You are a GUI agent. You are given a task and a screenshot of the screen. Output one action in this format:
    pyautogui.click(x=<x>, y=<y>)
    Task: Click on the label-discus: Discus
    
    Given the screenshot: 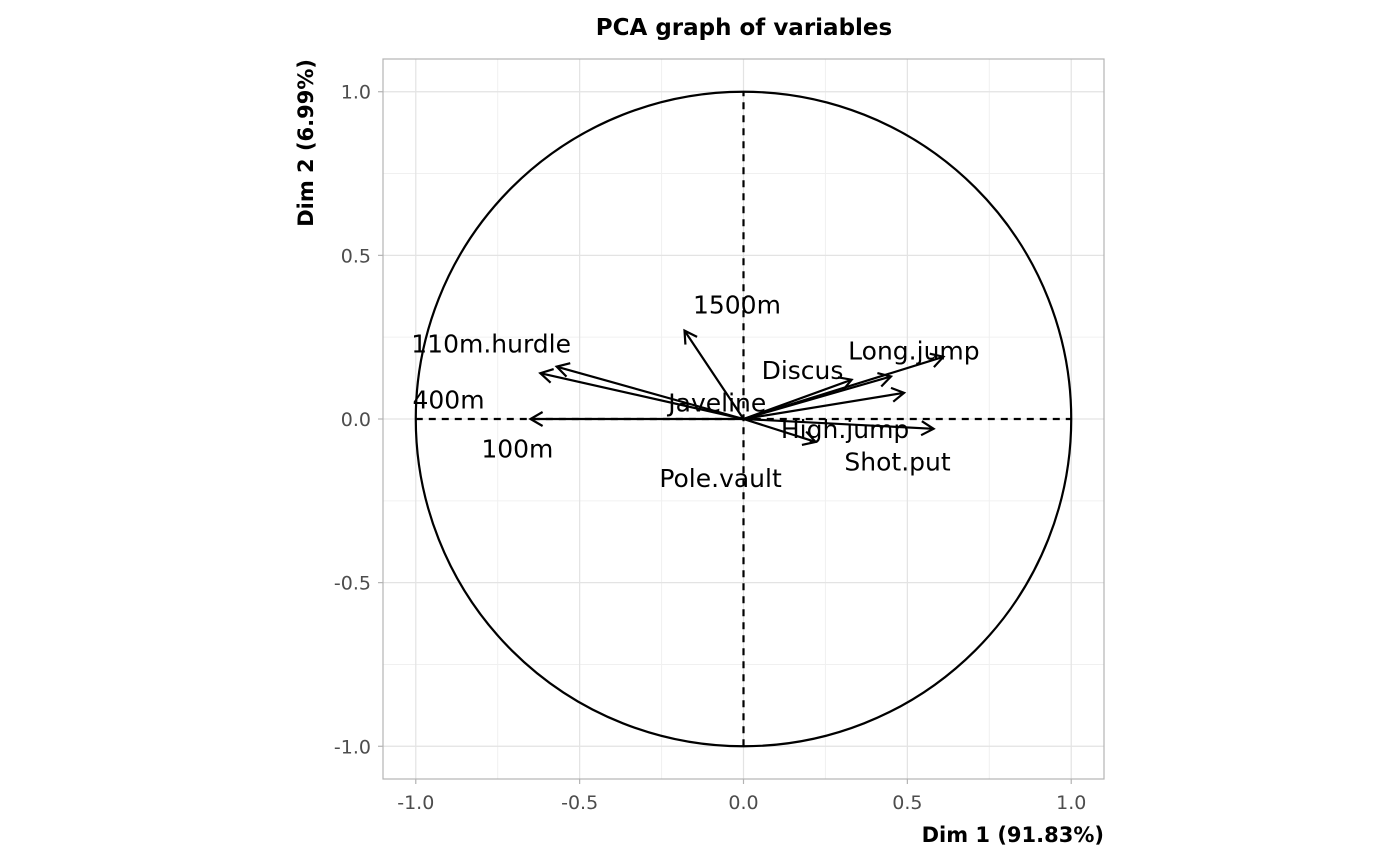 What is the action you would take?
    pyautogui.click(x=803, y=370)
    